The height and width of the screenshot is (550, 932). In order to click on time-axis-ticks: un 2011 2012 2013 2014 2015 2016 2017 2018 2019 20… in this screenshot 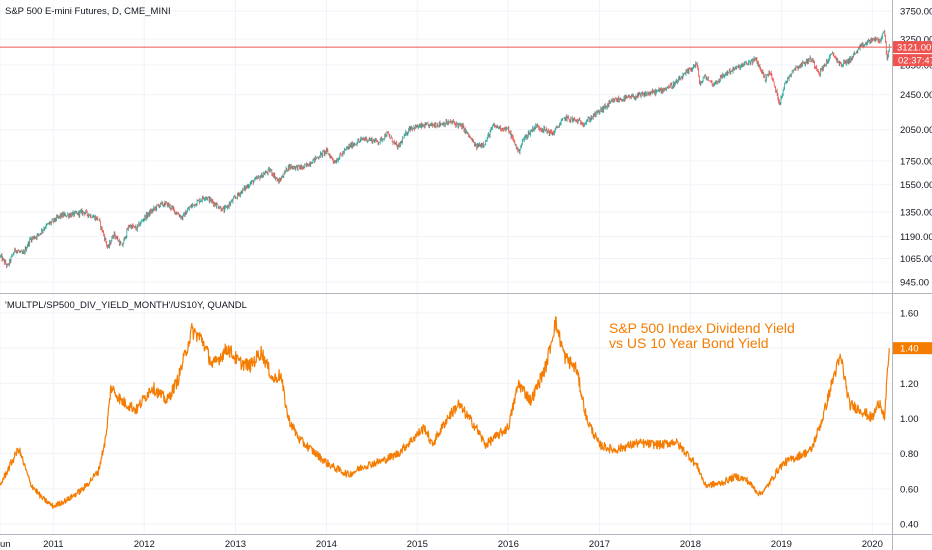, I will do `click(441, 544)`.